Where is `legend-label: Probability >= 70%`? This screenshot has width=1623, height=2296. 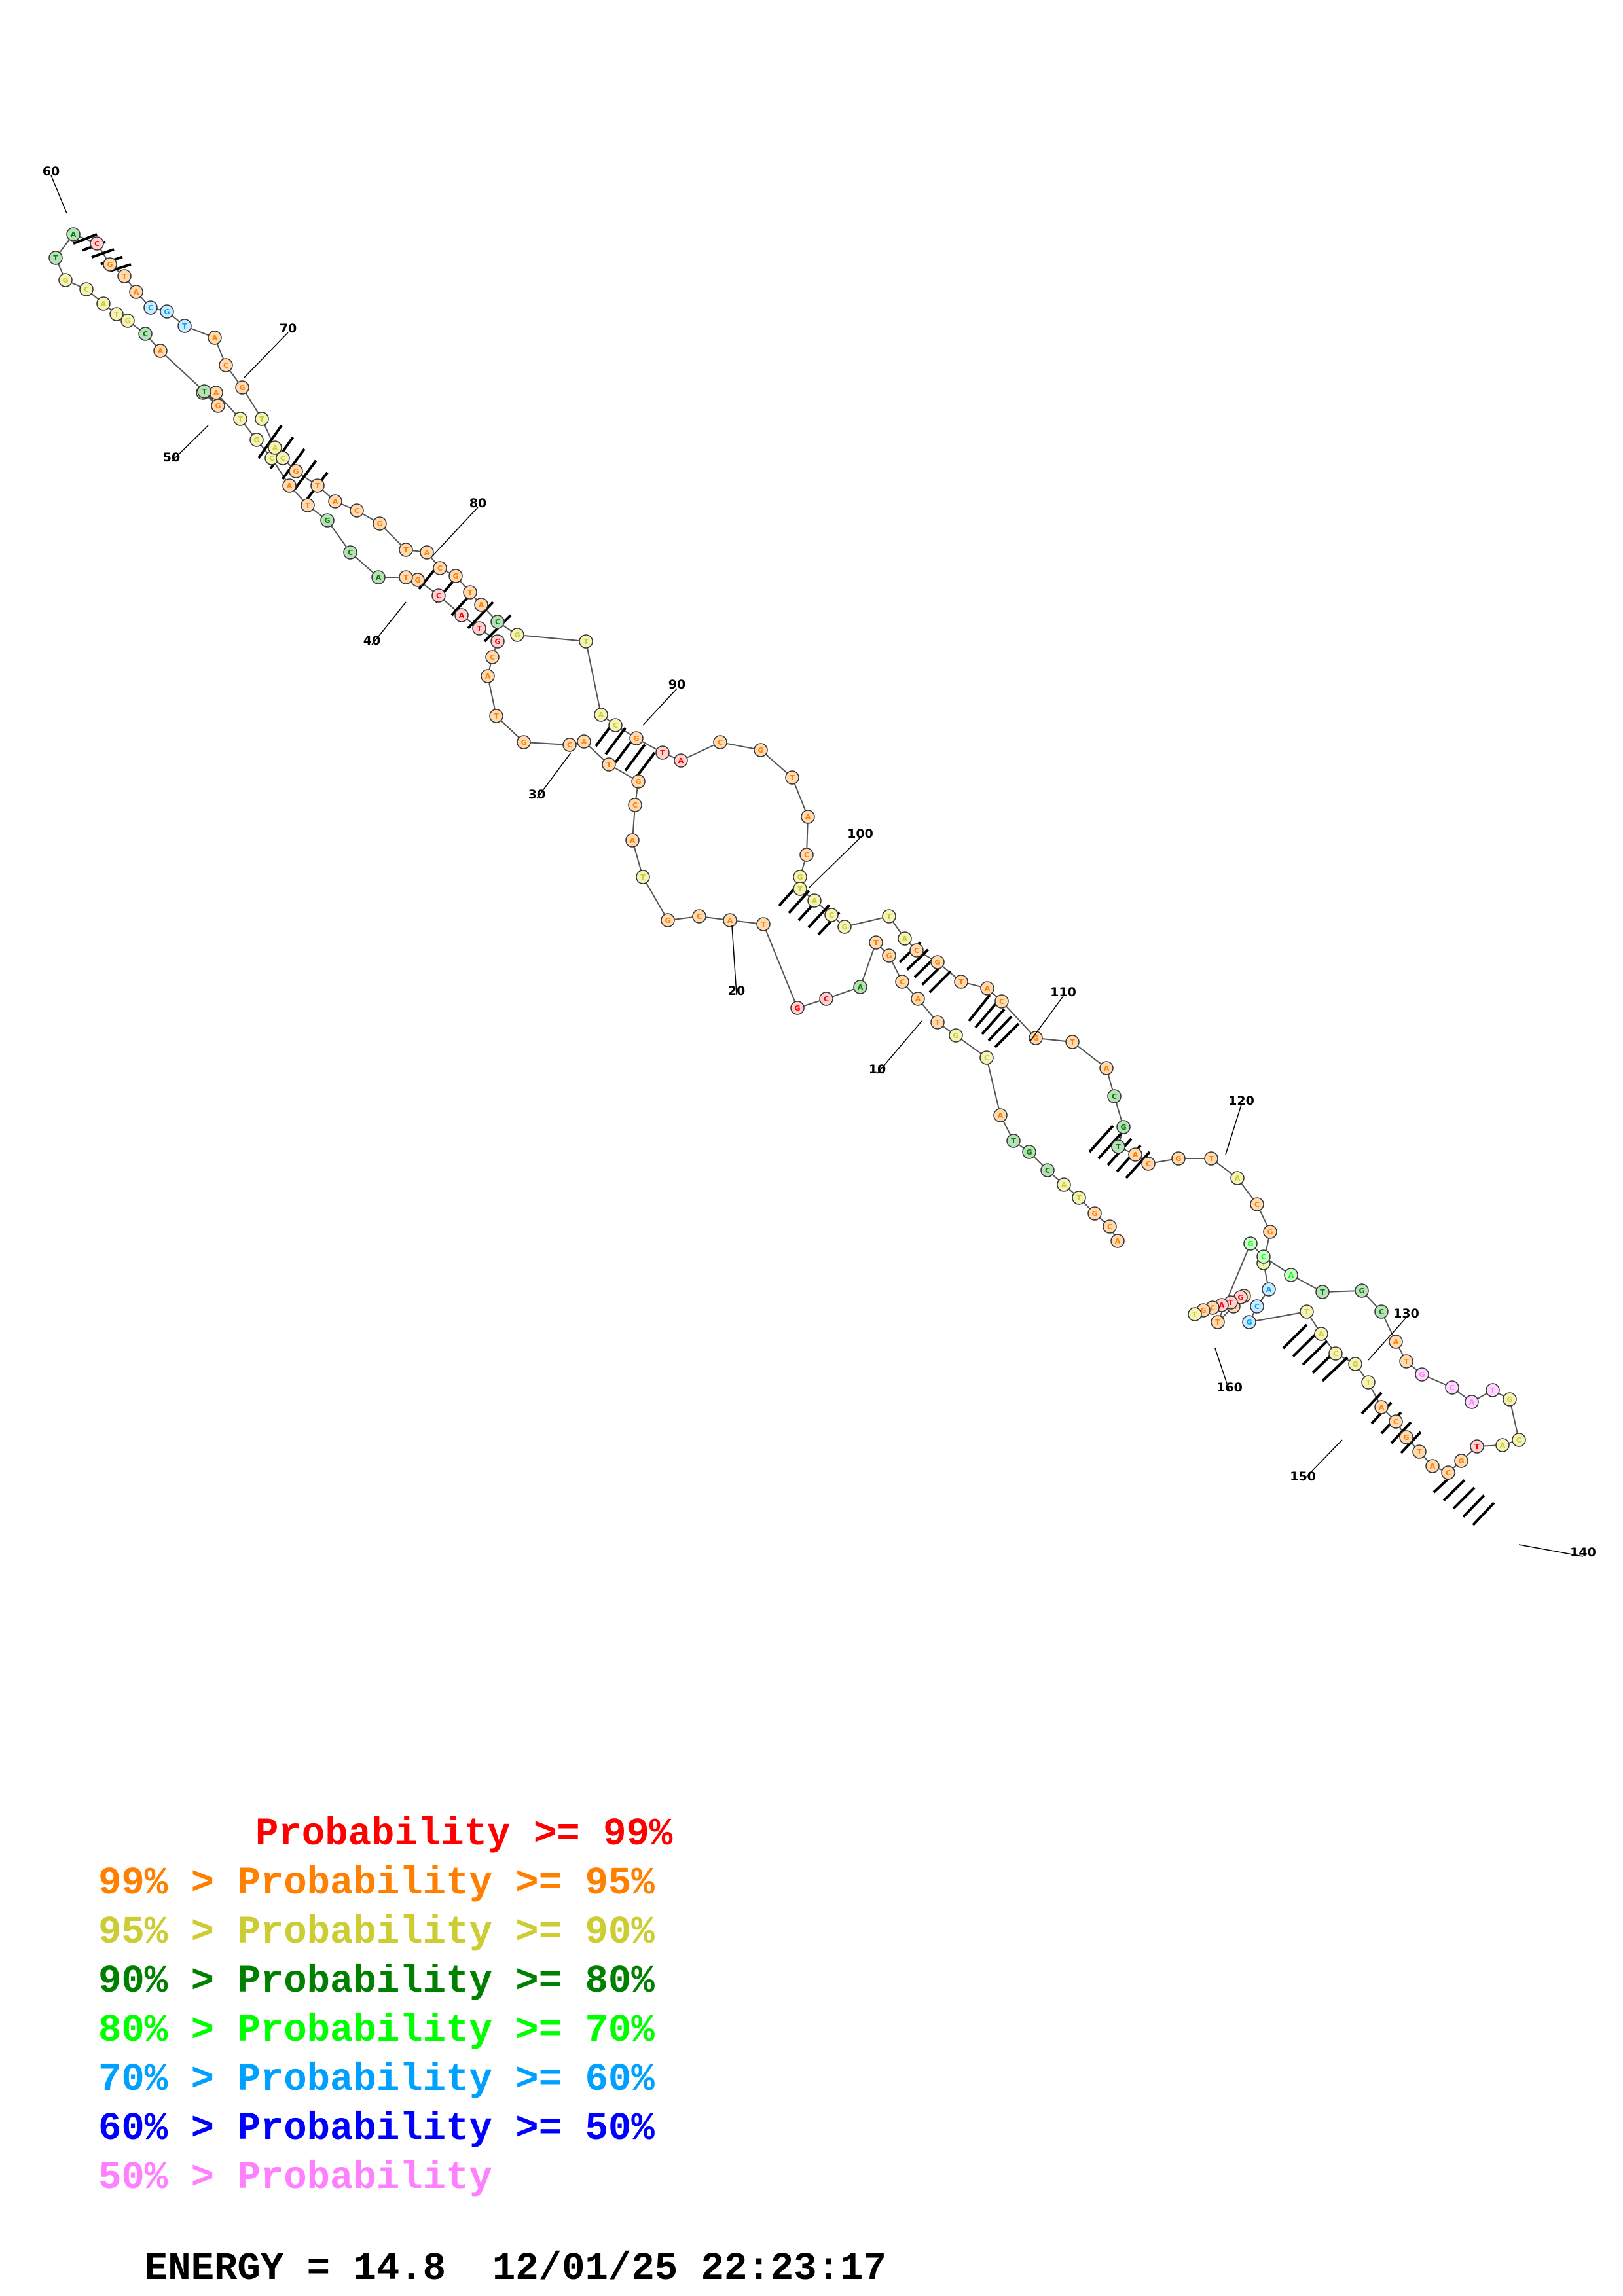
legend-label: Probability >= 70% is located at coordinates (446, 2031).